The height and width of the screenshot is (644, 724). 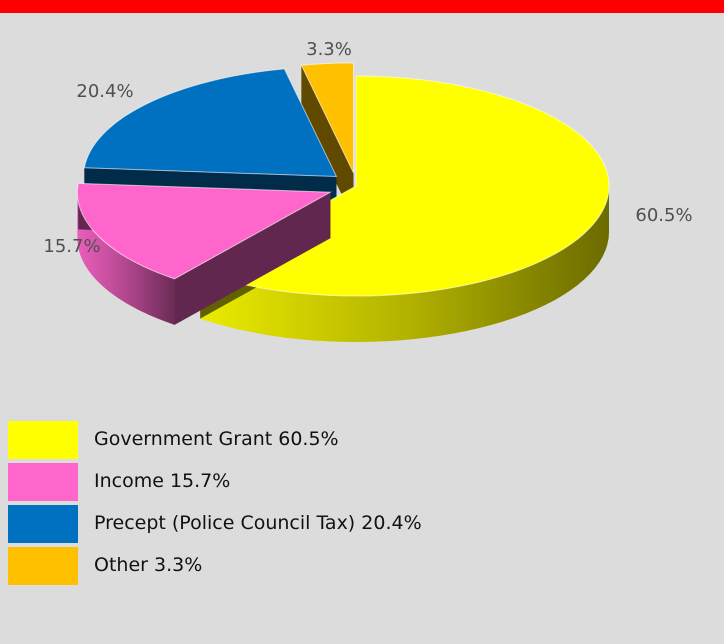 I want to click on slice-data-label: 3.3%, so click(x=329, y=49).